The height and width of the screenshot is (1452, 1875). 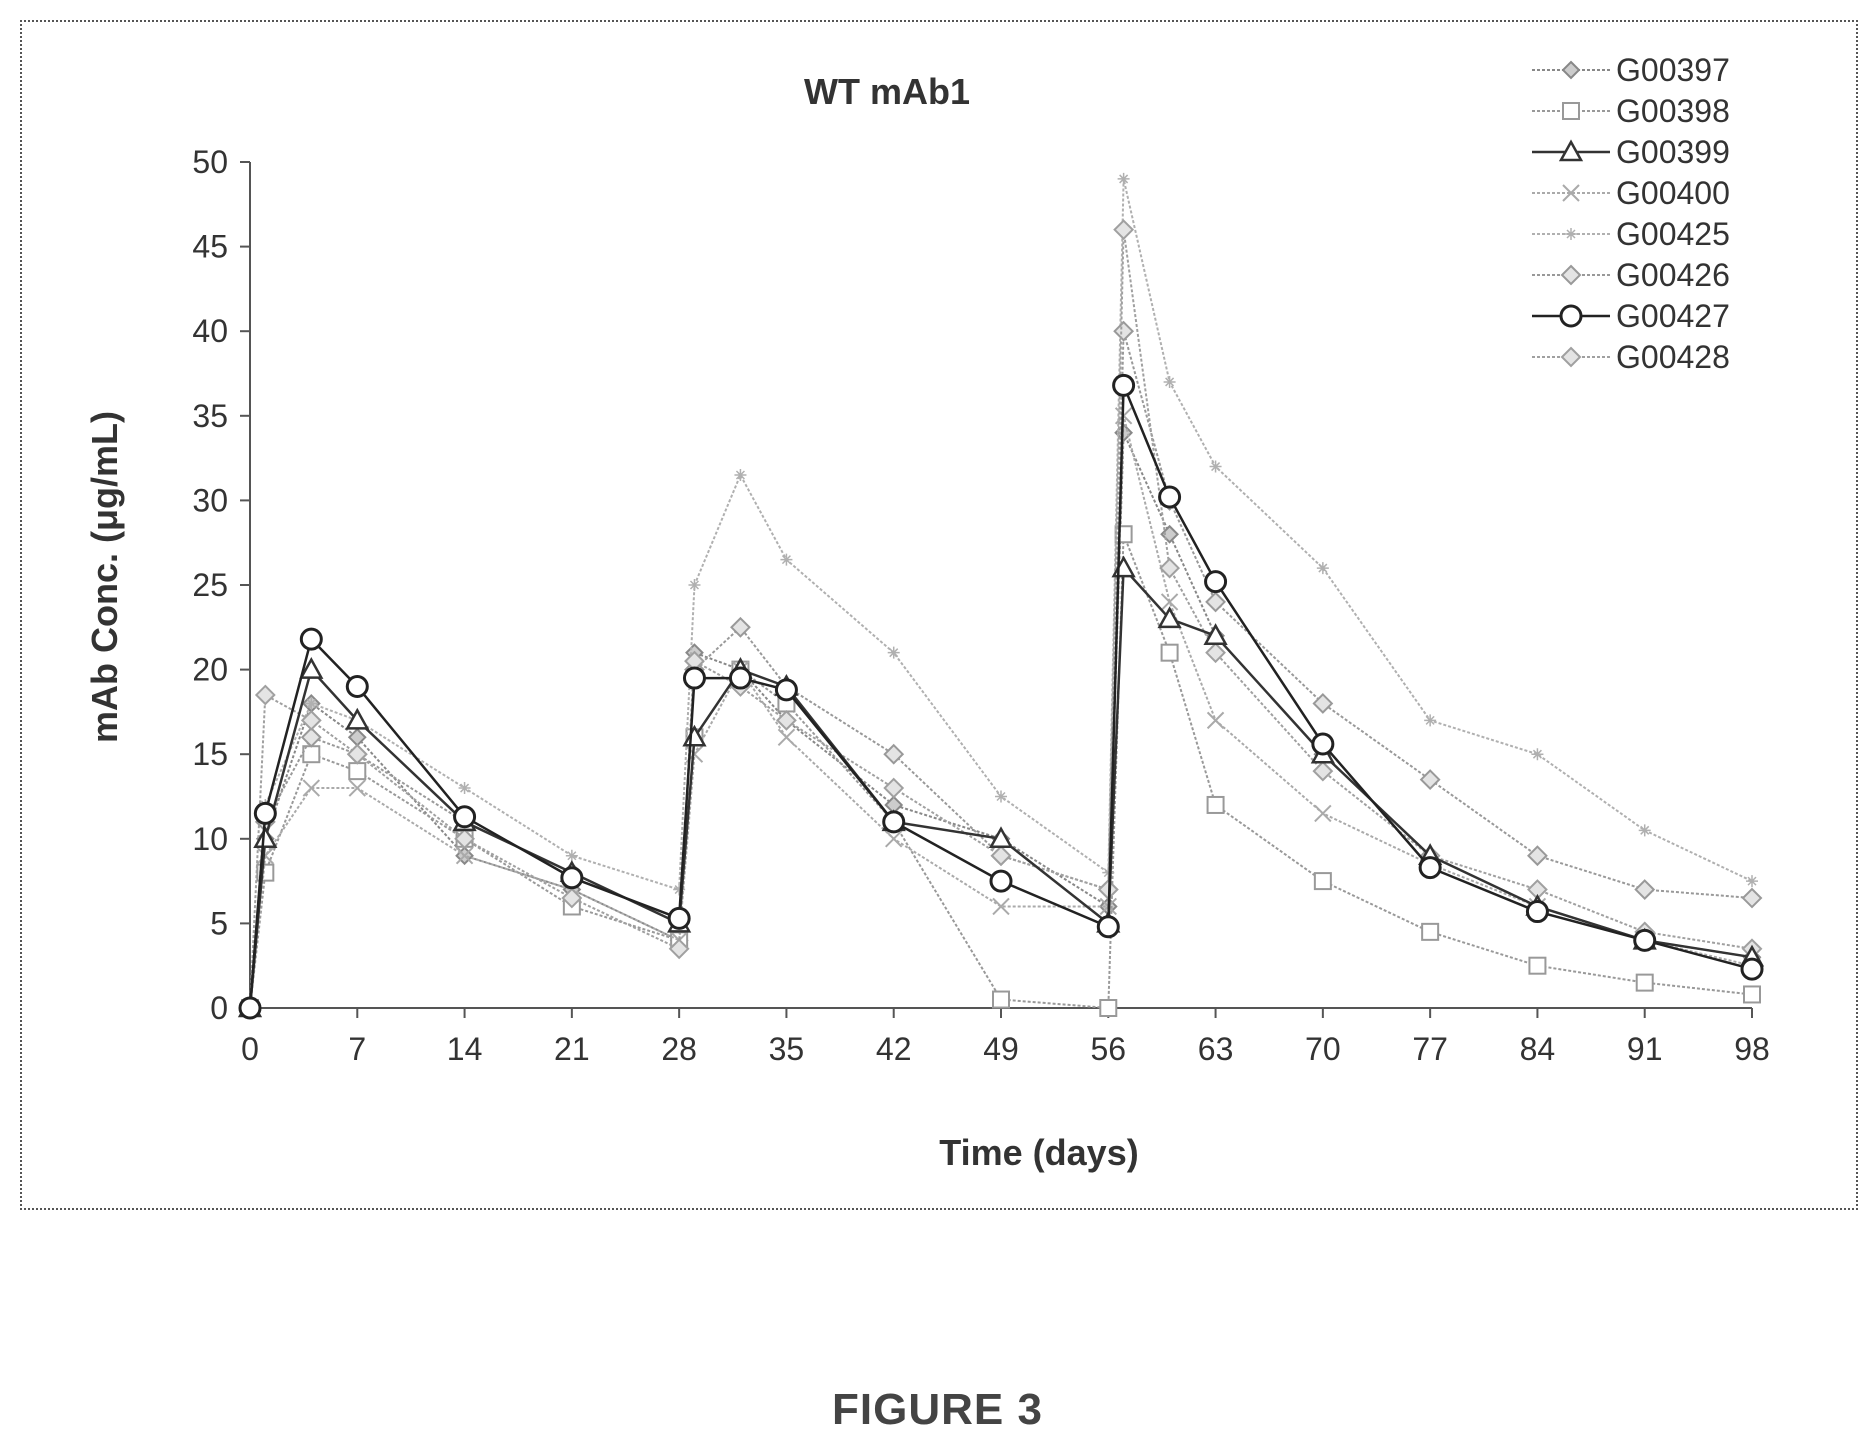 What do you see at coordinates (787, 1049) in the screenshot?
I see `x-tick-label: 35` at bounding box center [787, 1049].